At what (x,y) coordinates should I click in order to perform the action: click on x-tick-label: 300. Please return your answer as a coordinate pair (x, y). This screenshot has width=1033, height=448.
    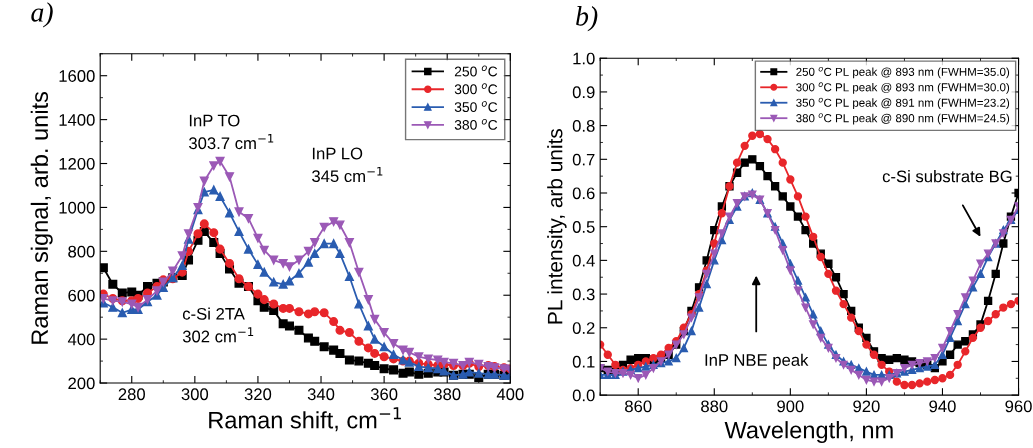
    Looking at the image, I should click on (195, 394).